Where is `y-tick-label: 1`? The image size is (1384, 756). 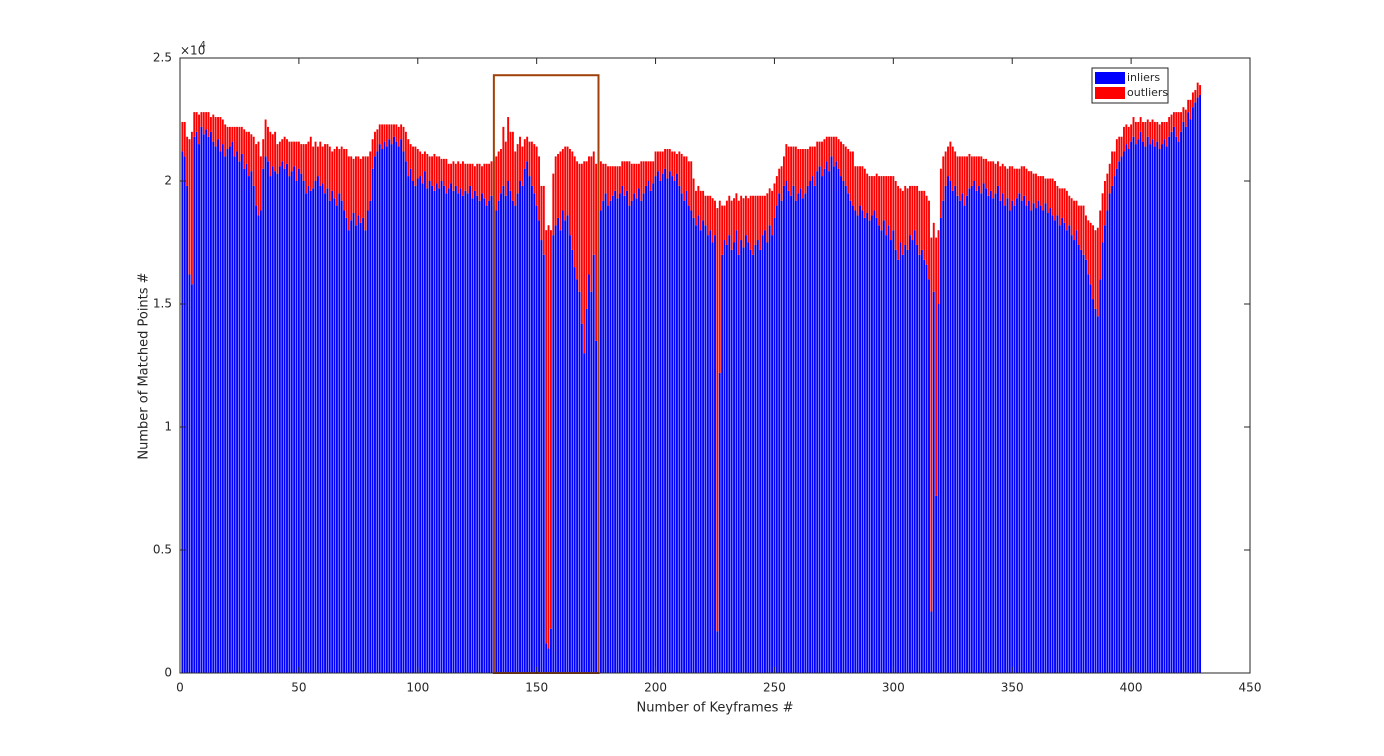 y-tick-label: 1 is located at coordinates (168, 427).